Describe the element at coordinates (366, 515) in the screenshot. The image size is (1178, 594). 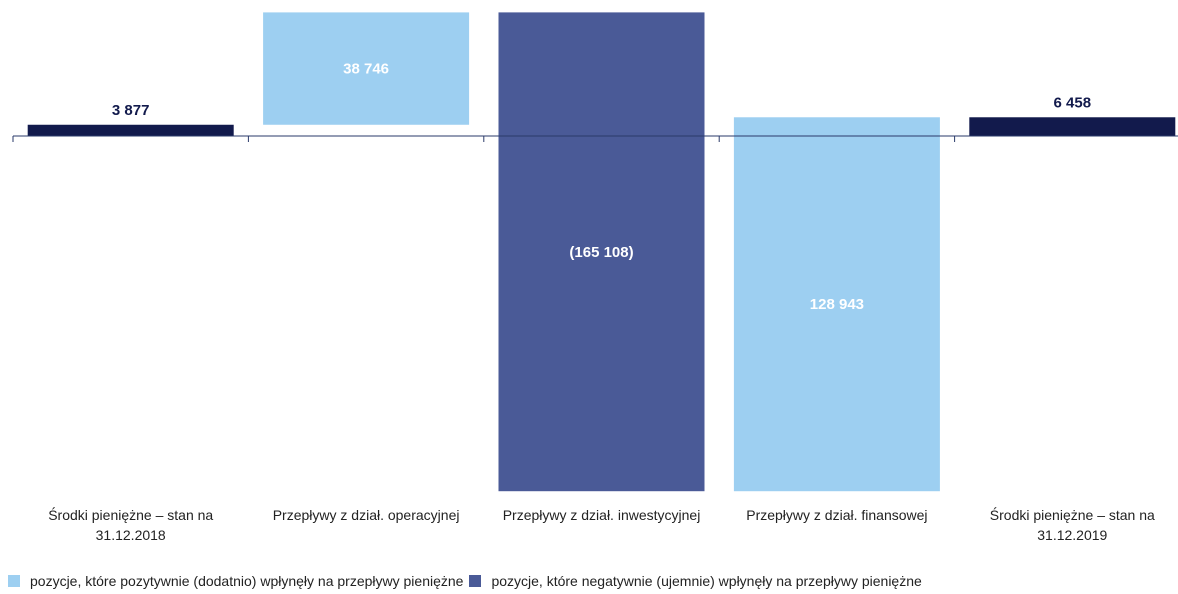
I see `x-tick-label: Przepływy z dział. operacyjnej` at that location.